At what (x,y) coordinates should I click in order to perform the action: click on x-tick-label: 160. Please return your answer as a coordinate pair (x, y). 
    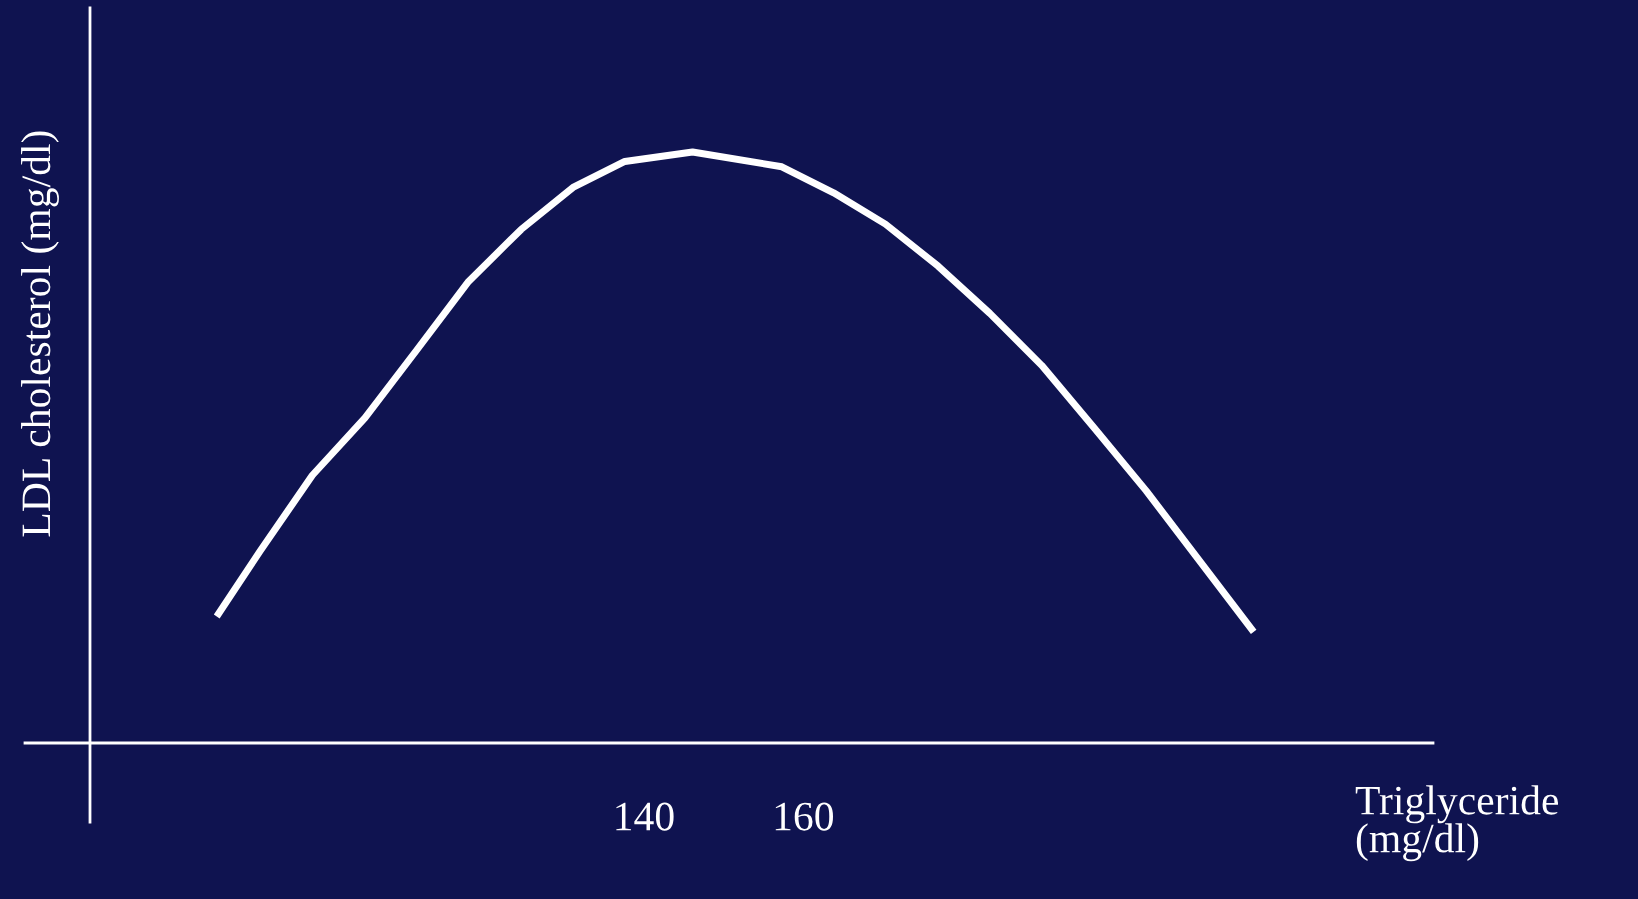
    Looking at the image, I should click on (804, 816).